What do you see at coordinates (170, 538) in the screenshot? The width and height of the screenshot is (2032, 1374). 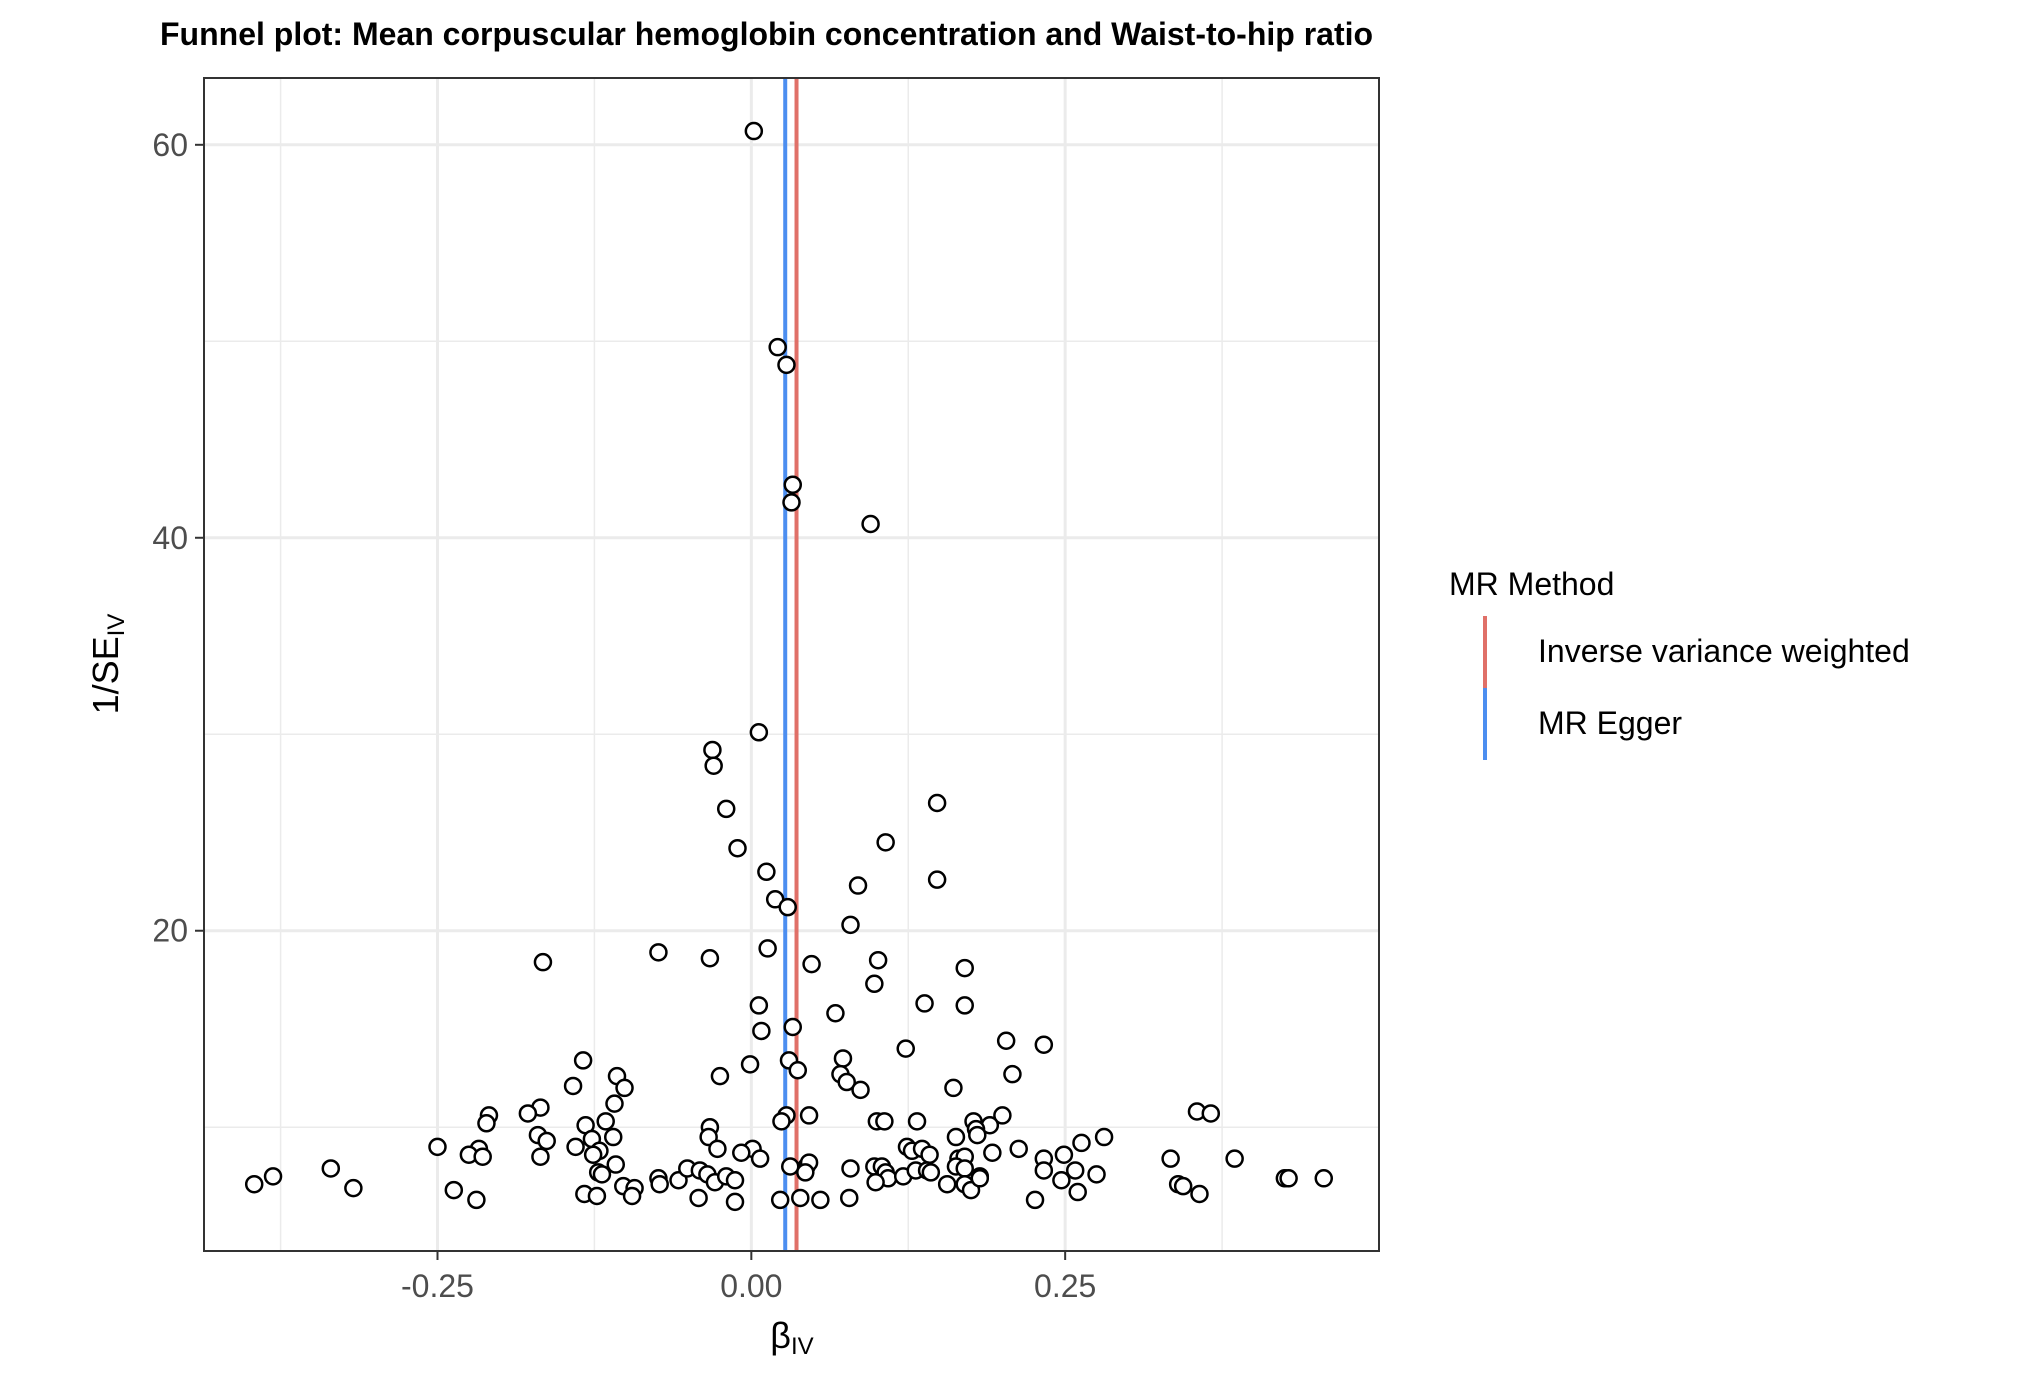 I see `y-tick-label: 40` at bounding box center [170, 538].